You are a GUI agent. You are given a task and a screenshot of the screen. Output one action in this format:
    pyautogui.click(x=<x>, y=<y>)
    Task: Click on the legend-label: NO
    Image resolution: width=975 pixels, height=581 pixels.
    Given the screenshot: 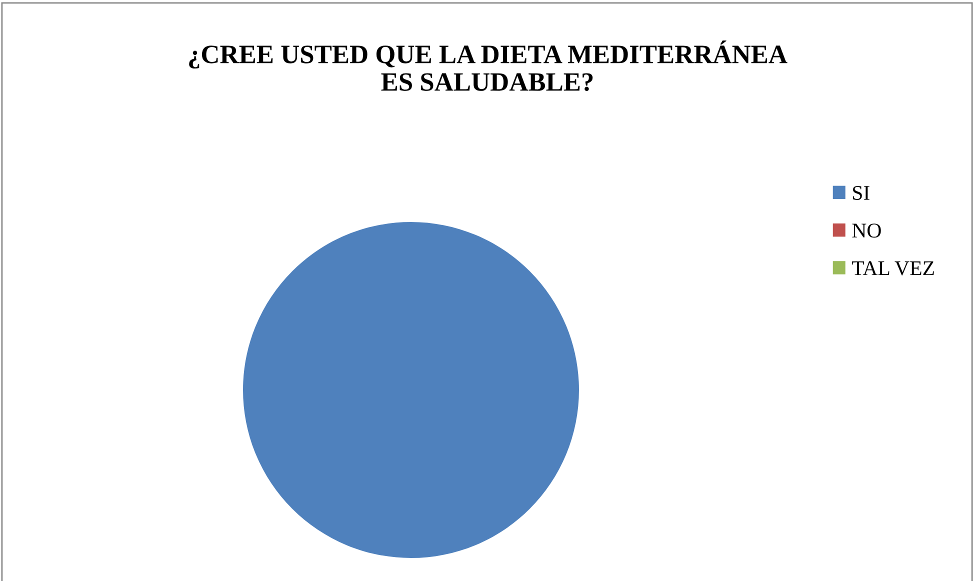 What is the action you would take?
    pyautogui.click(x=866, y=231)
    